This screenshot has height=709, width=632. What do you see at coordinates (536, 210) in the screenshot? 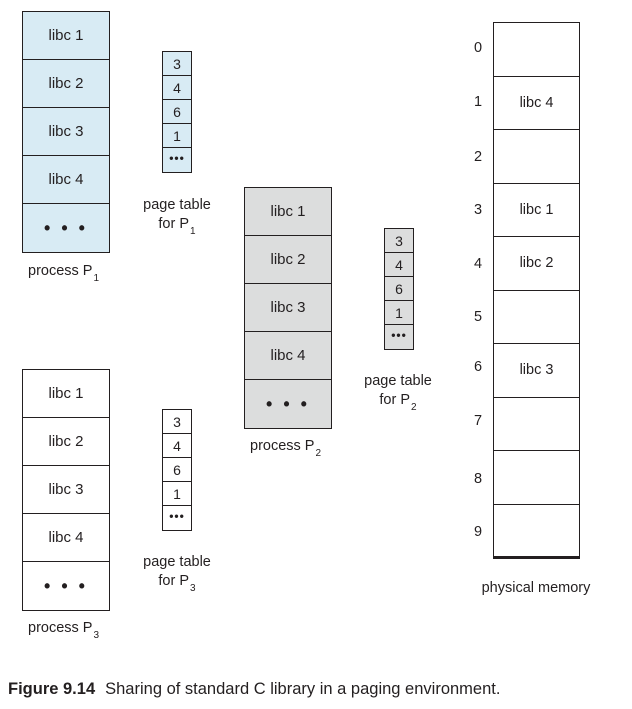
I see `memory-frame-3: libc 1` at bounding box center [536, 210].